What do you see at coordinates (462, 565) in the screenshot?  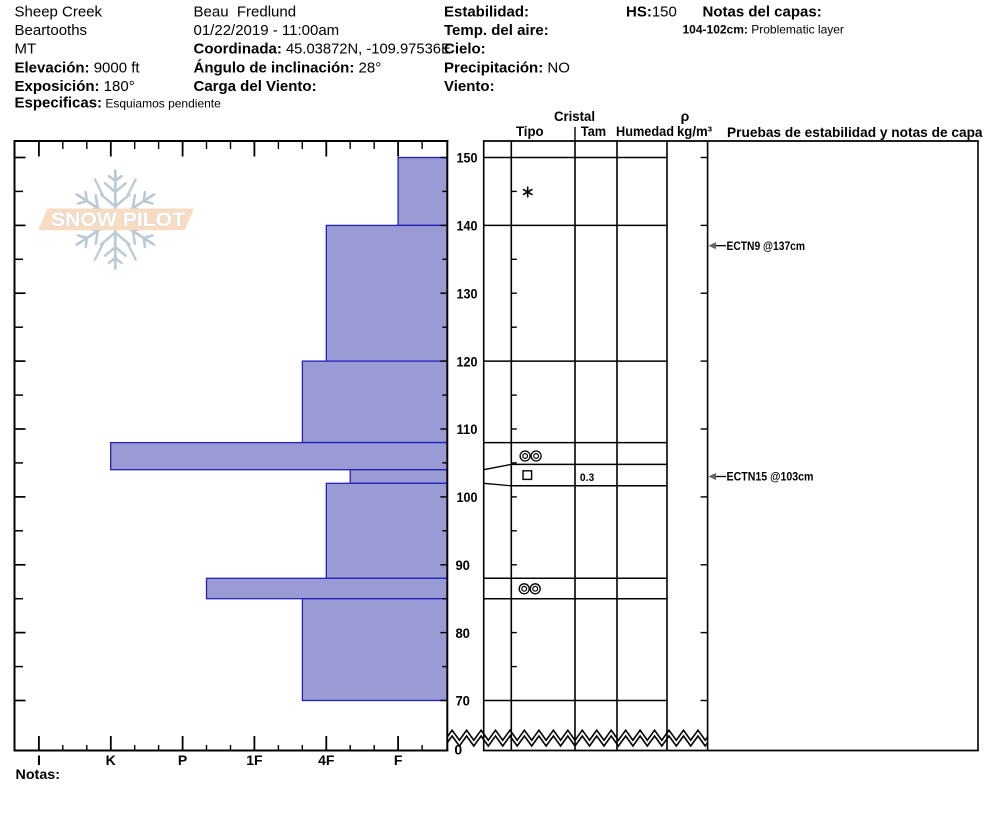 I see `svg-text: 90` at bounding box center [462, 565].